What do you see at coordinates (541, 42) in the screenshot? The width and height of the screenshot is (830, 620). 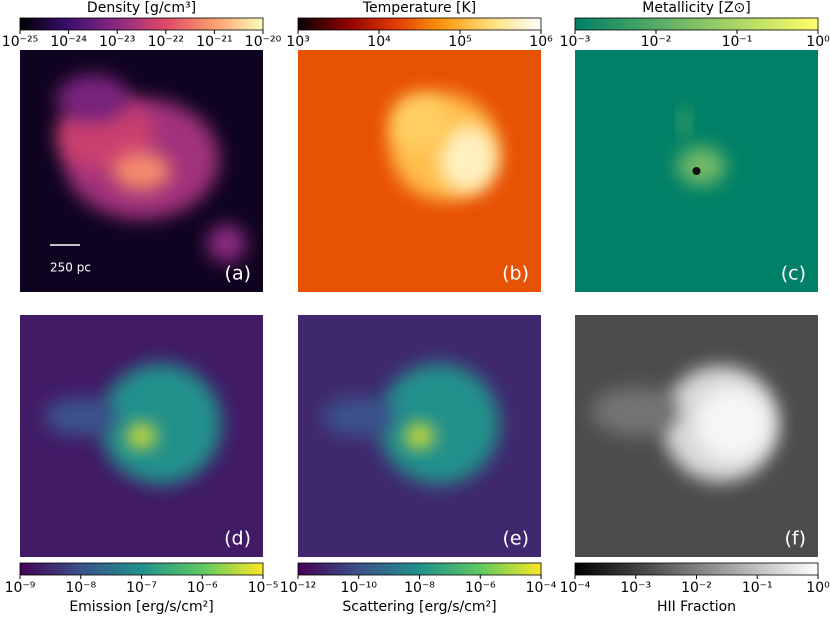 I see `colorbar-tick-label: 10⁶` at bounding box center [541, 42].